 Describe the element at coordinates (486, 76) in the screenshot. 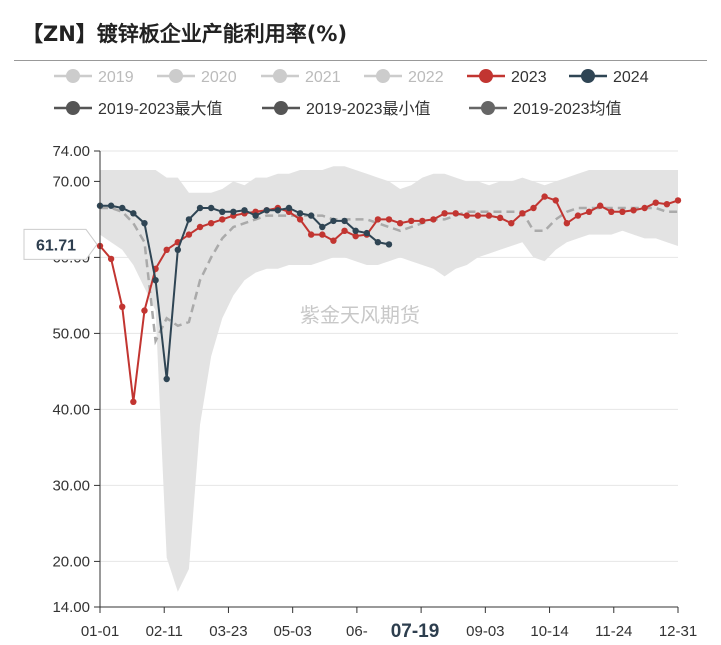

I see `legend-marker-2023` at that location.